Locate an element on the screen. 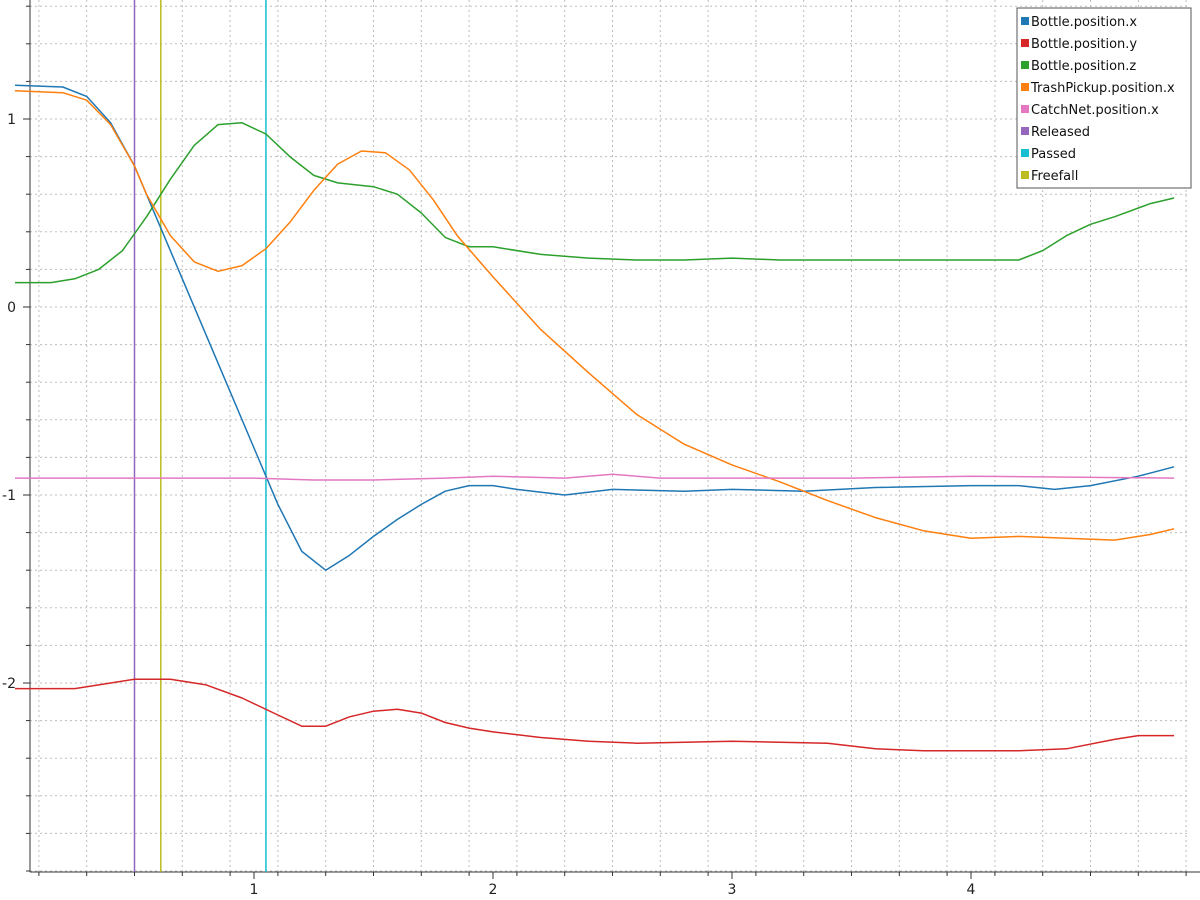  legend-label: Bottle.position.z is located at coordinates (1083, 66).